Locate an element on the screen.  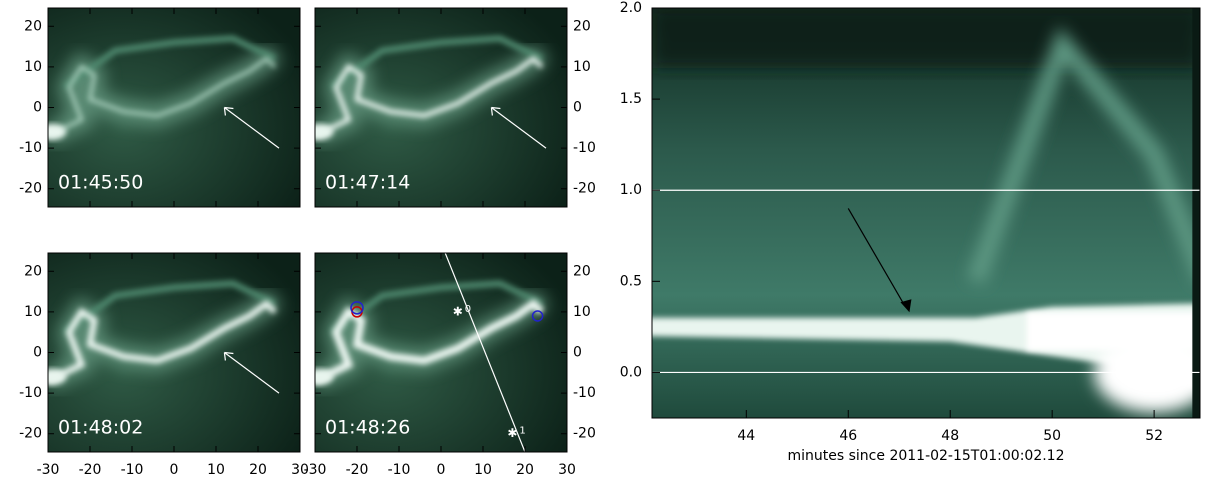
y-tick-label: 1.5 is located at coordinates (631, 99).